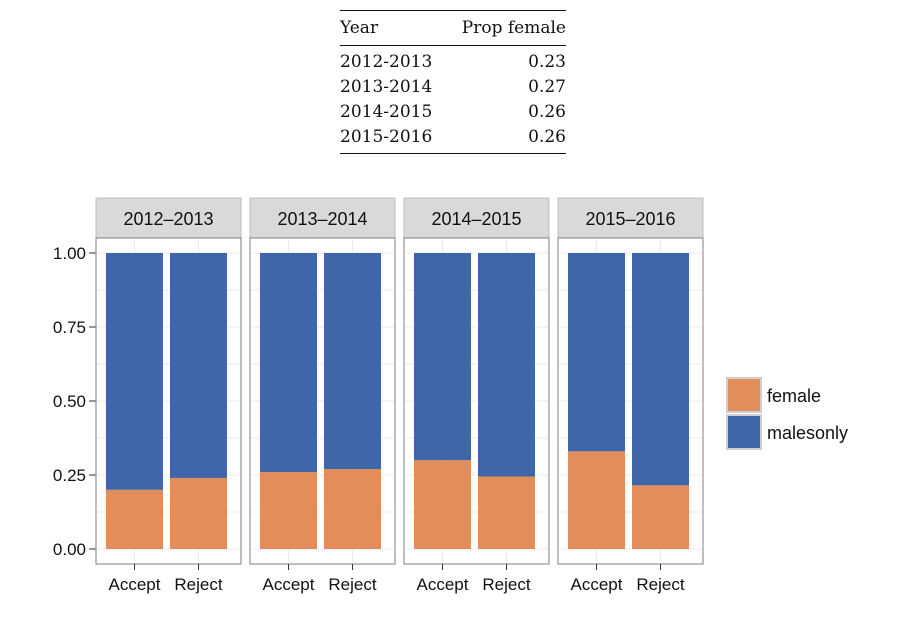  Describe the element at coordinates (69, 253) in the screenshot. I see `y-tick-label: 1.00` at that location.